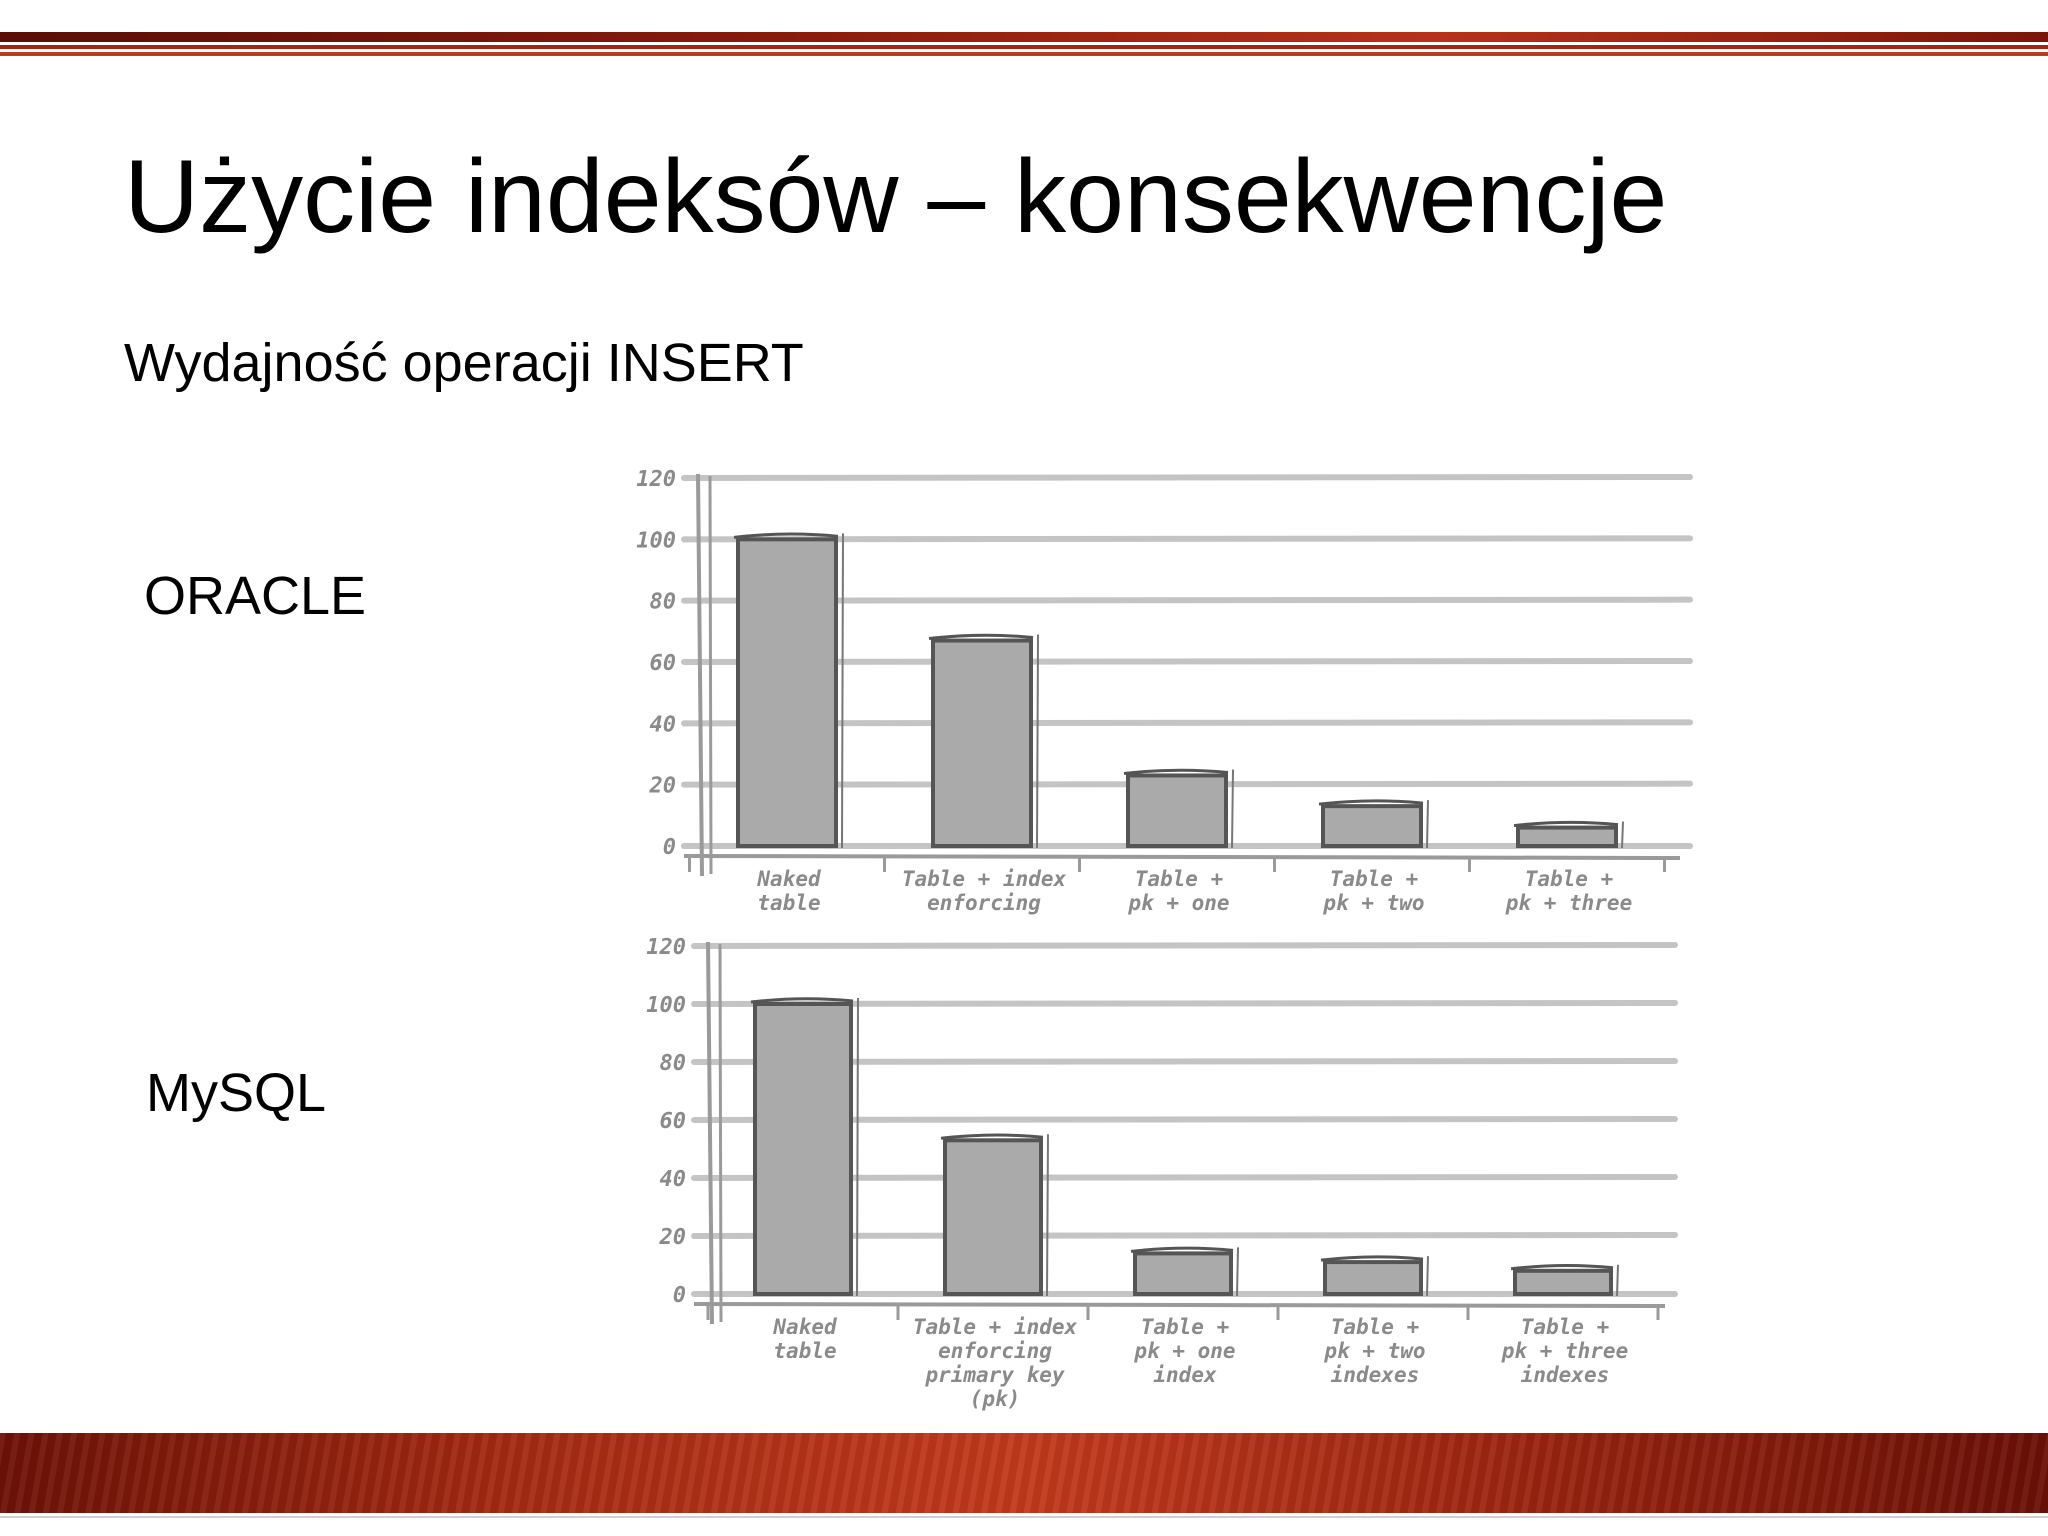 This screenshot has width=2048, height=1536. What do you see at coordinates (236, 1093) in the screenshot?
I see `mysql-label: MySQL` at bounding box center [236, 1093].